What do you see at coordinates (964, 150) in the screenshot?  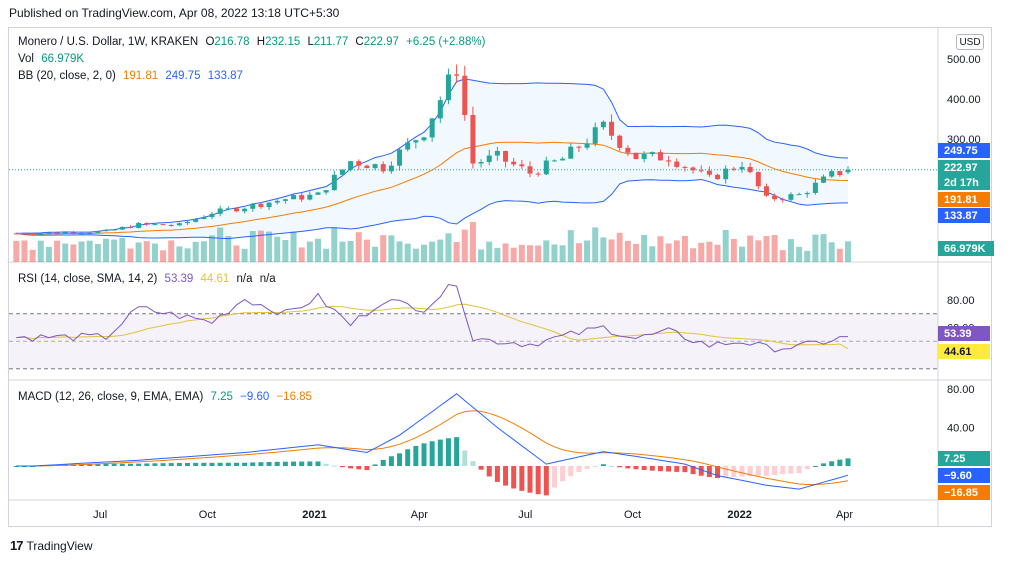 I see `tag-bb-upper-bg` at bounding box center [964, 150].